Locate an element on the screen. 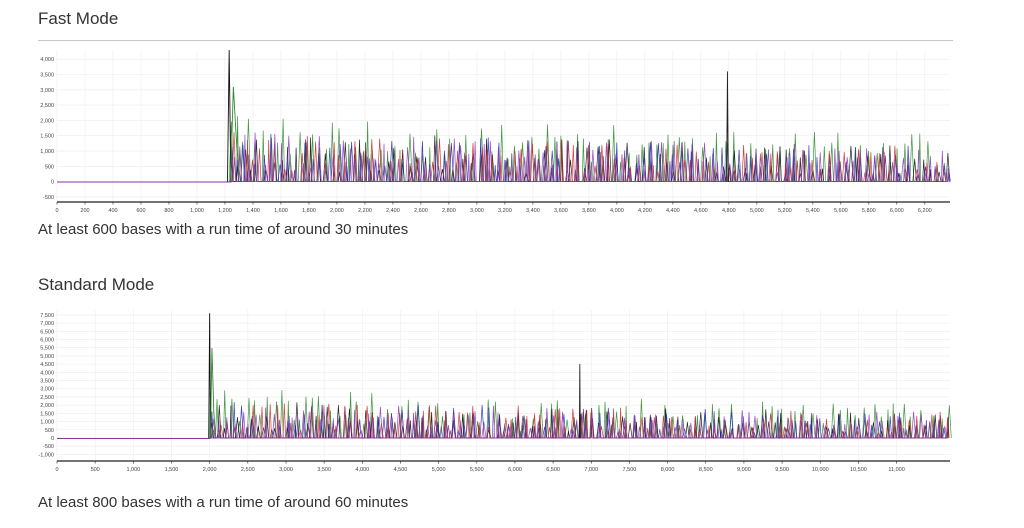  y-tick-label: 6,500 is located at coordinates (47, 332).